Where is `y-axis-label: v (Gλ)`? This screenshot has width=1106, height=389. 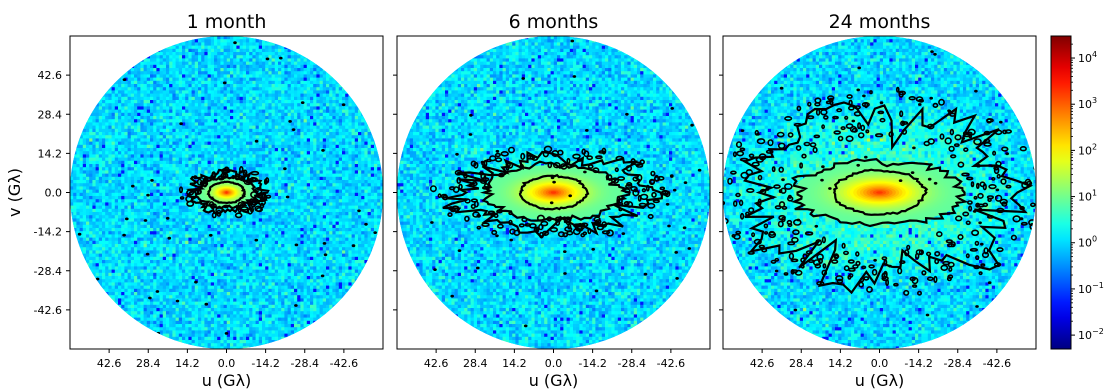 y-axis-label: v (Gλ) is located at coordinates (14, 192).